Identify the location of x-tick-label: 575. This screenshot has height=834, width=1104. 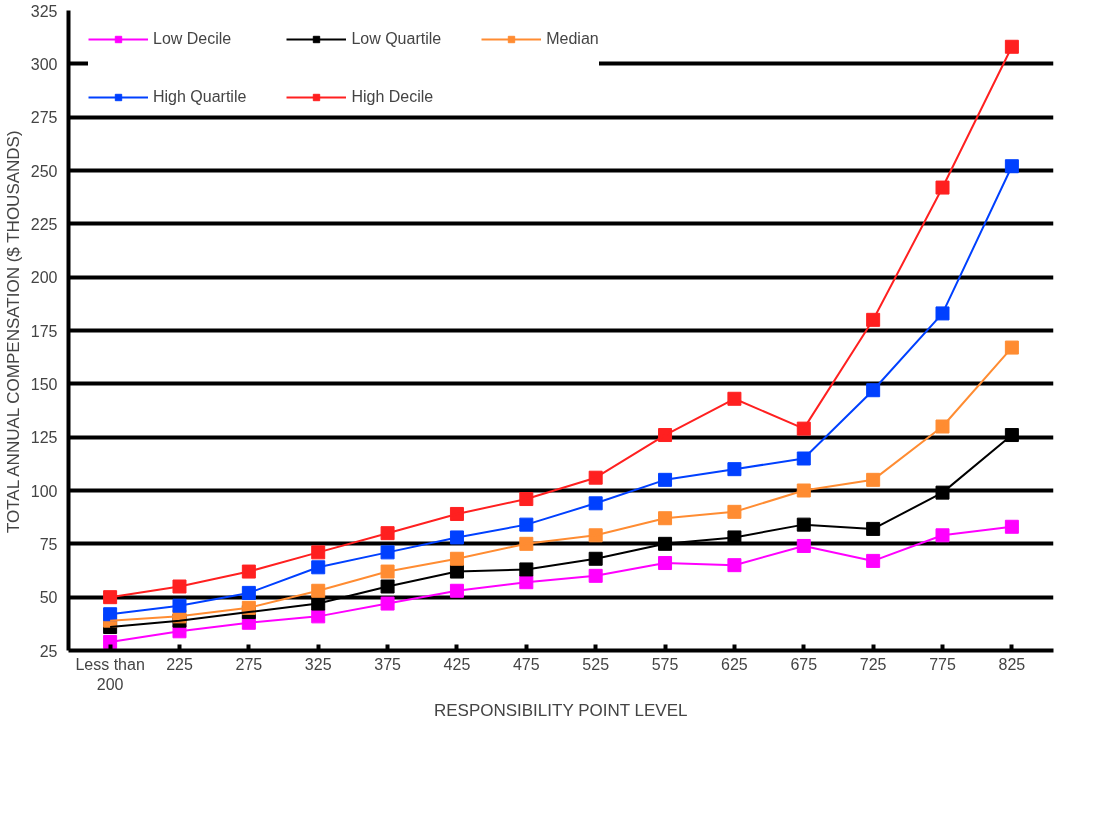
(665, 664).